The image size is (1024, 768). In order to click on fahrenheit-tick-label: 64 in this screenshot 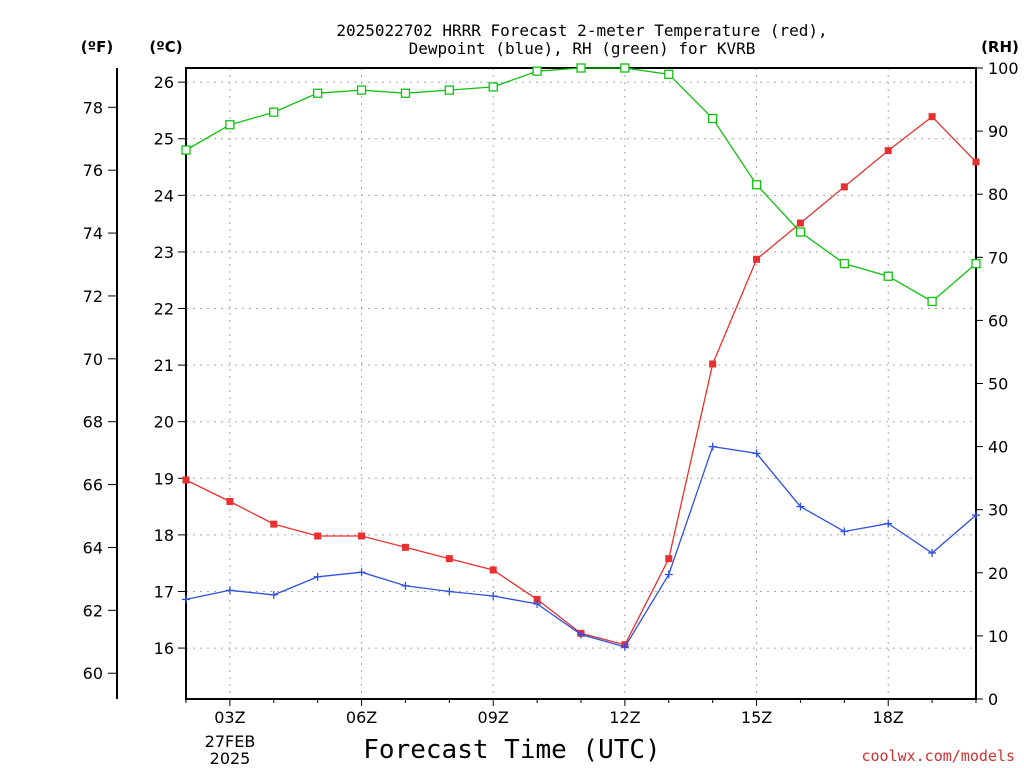, I will do `click(93, 547)`.